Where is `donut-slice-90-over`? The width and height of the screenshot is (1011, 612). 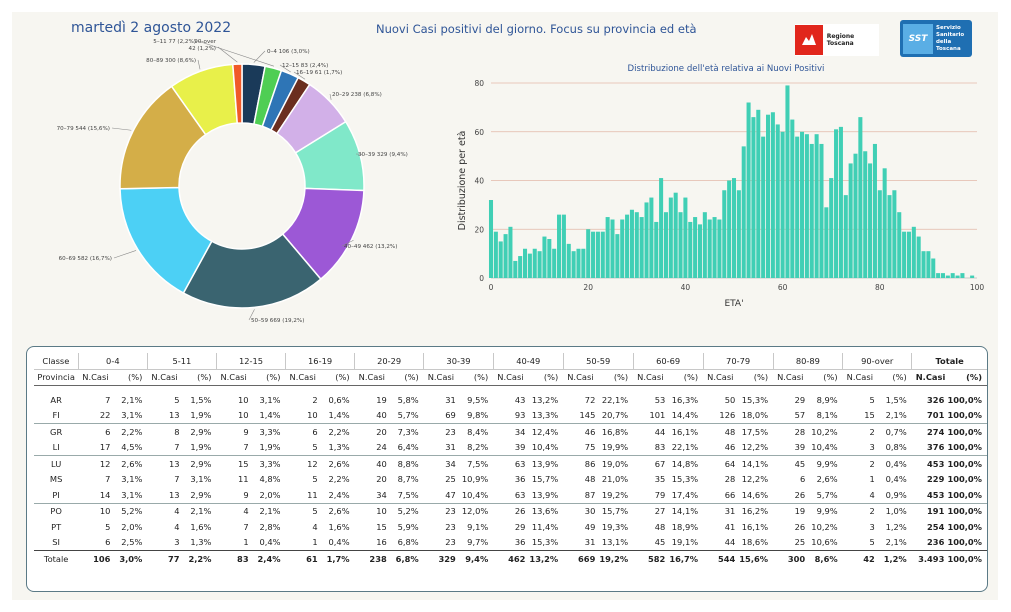
donut-slice-90-over is located at coordinates (237, 93).